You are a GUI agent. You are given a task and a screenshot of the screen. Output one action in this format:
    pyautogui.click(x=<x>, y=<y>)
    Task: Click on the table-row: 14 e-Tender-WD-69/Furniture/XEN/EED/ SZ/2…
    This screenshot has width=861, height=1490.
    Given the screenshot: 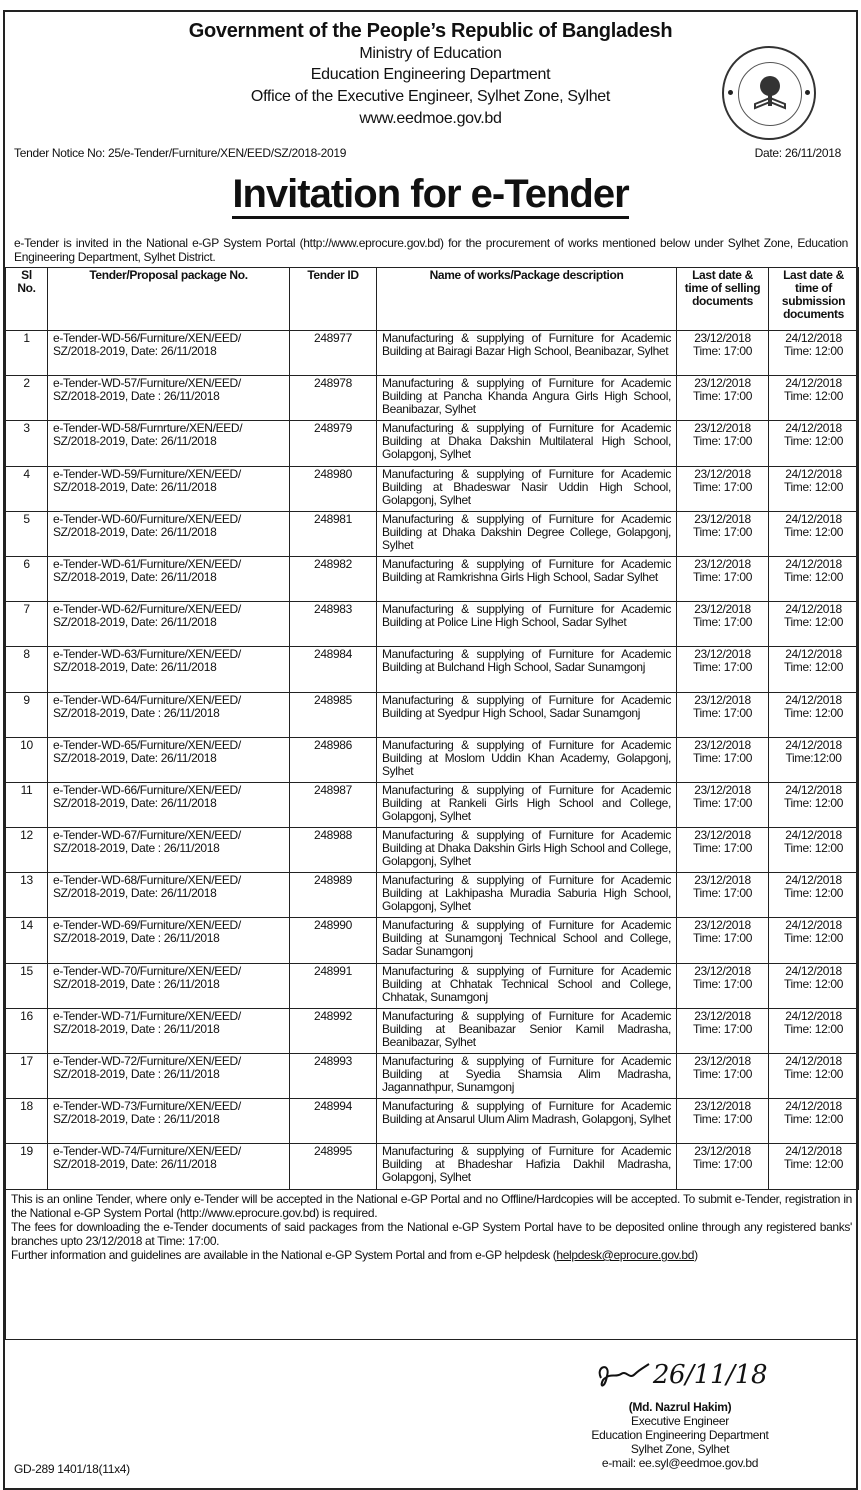 What is the action you would take?
    pyautogui.click(x=432, y=940)
    